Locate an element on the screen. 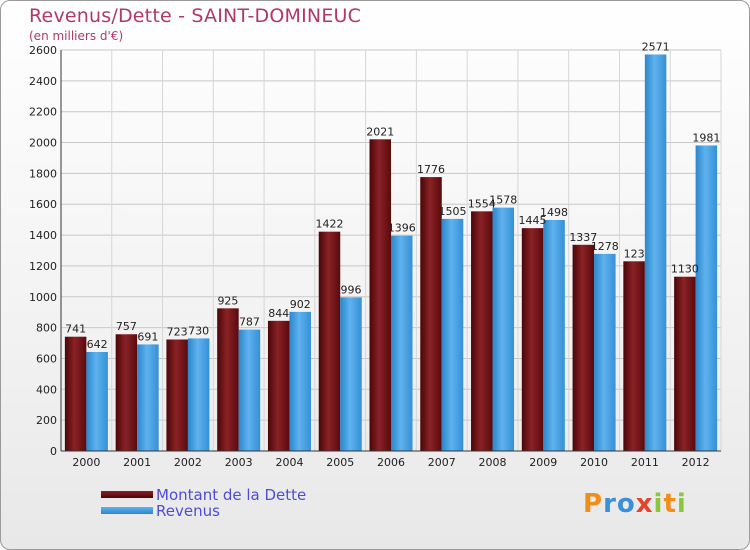  logo-letter: t is located at coordinates (670, 504).